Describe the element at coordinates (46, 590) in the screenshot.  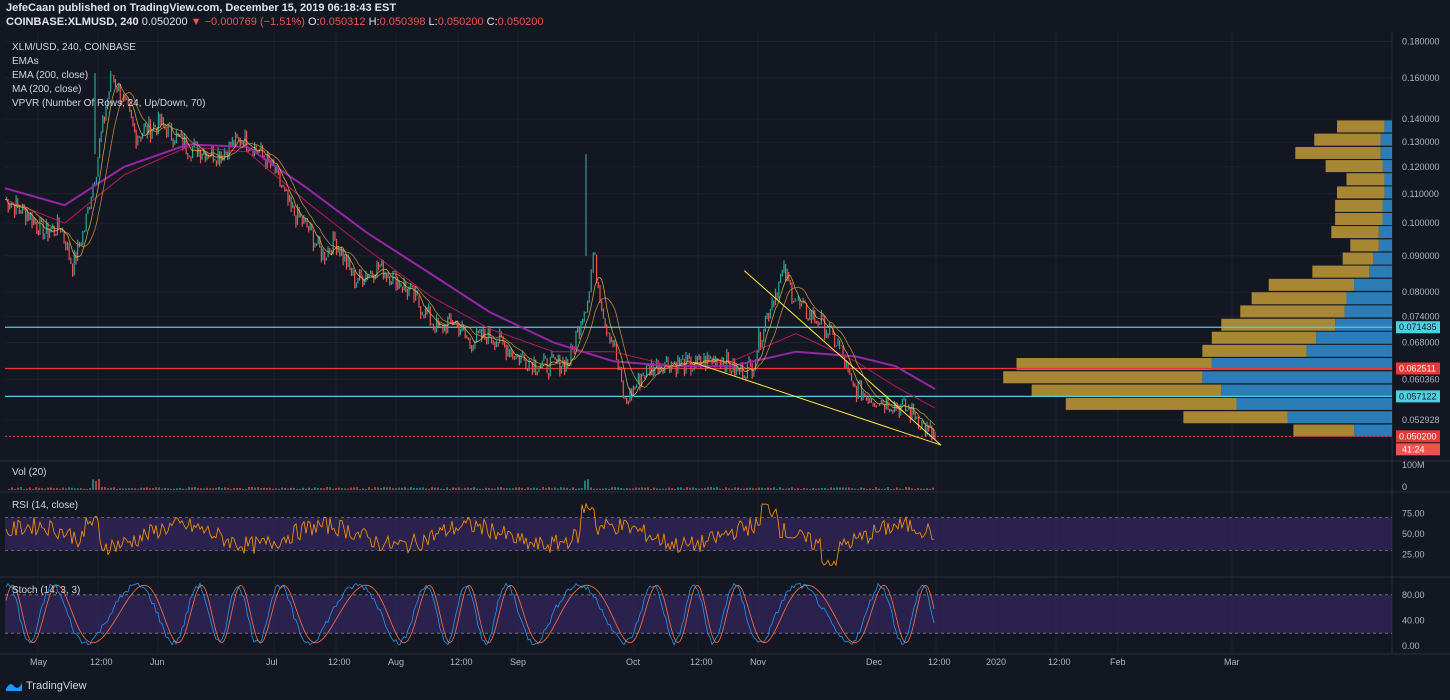
I see `stoch-pane-label: Stoch (14, 3, 3)` at that location.